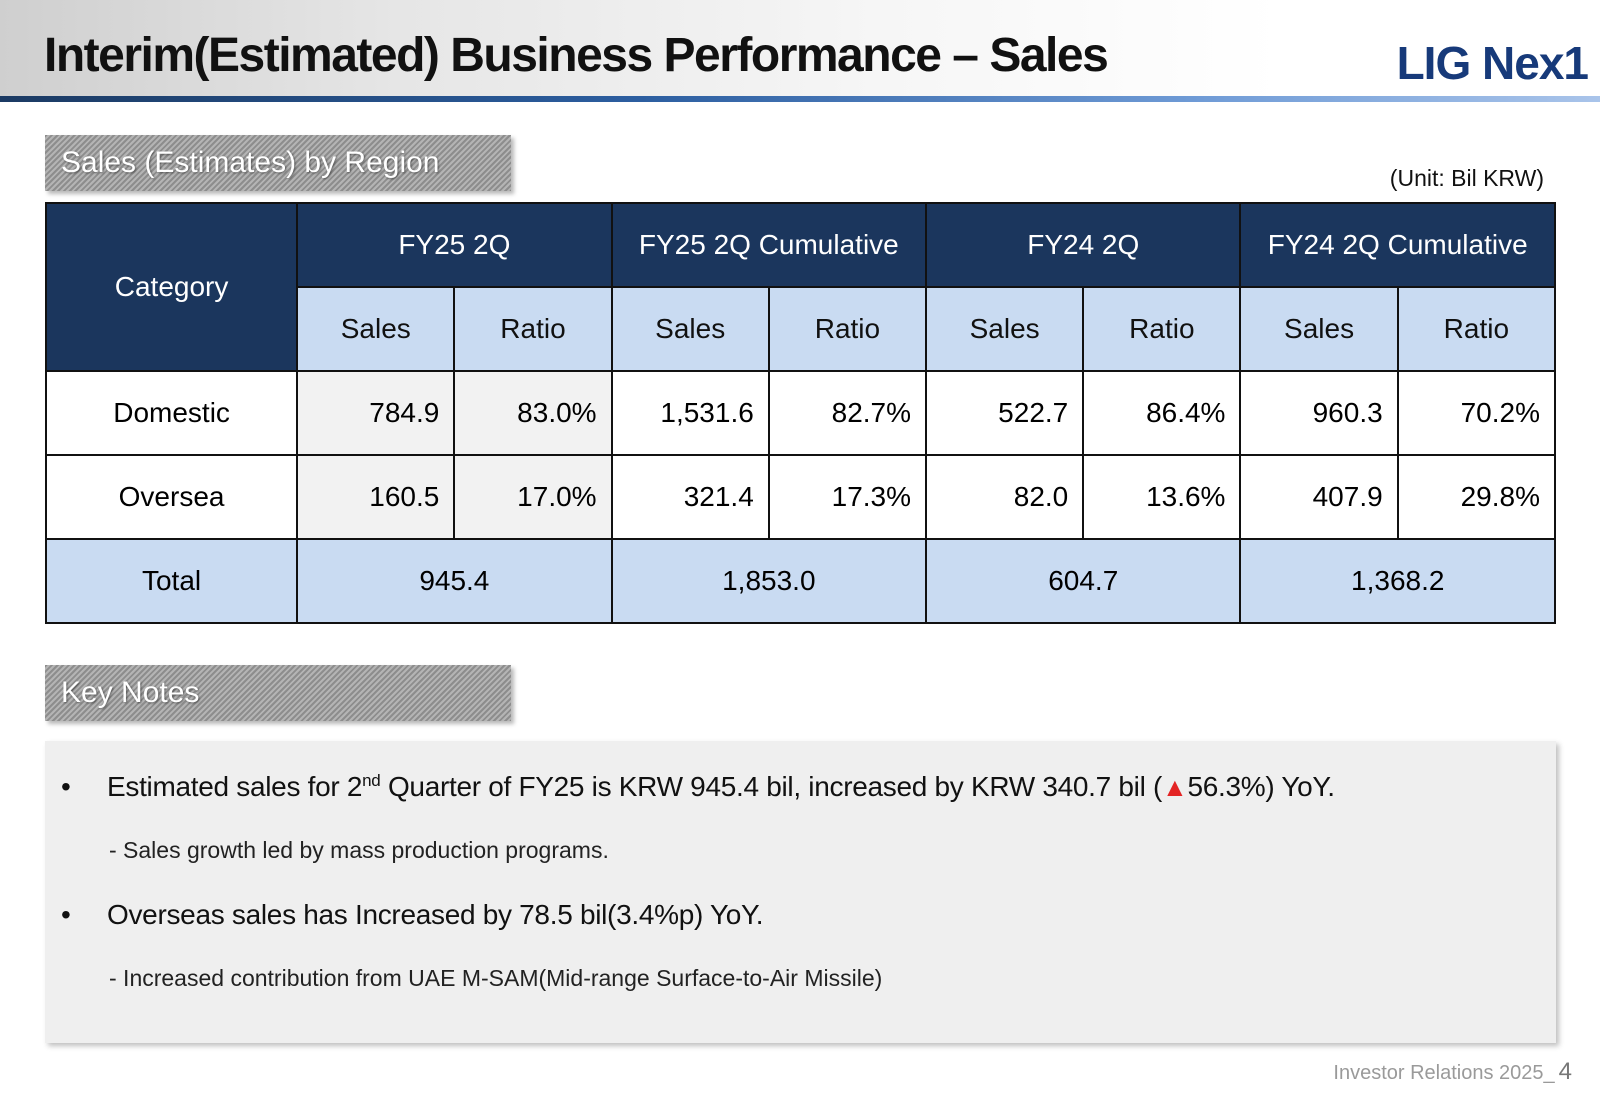  What do you see at coordinates (1397, 581) in the screenshot?
I see `total-cell: 1,368.2` at bounding box center [1397, 581].